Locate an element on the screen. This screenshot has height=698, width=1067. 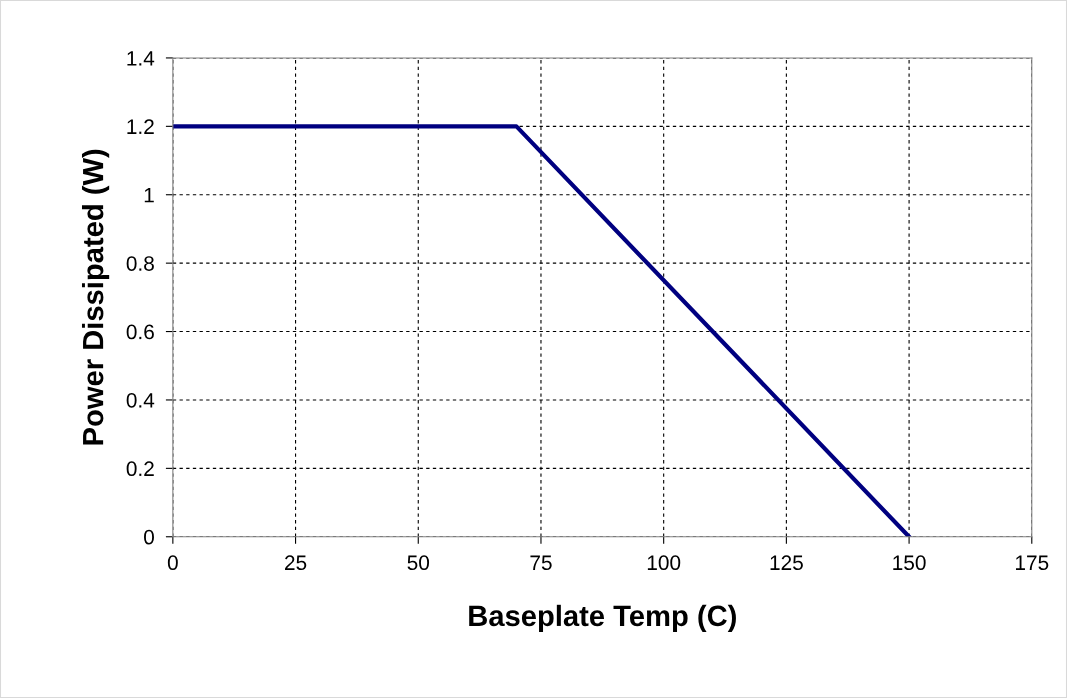
x-tick-label: 0 is located at coordinates (172, 563).